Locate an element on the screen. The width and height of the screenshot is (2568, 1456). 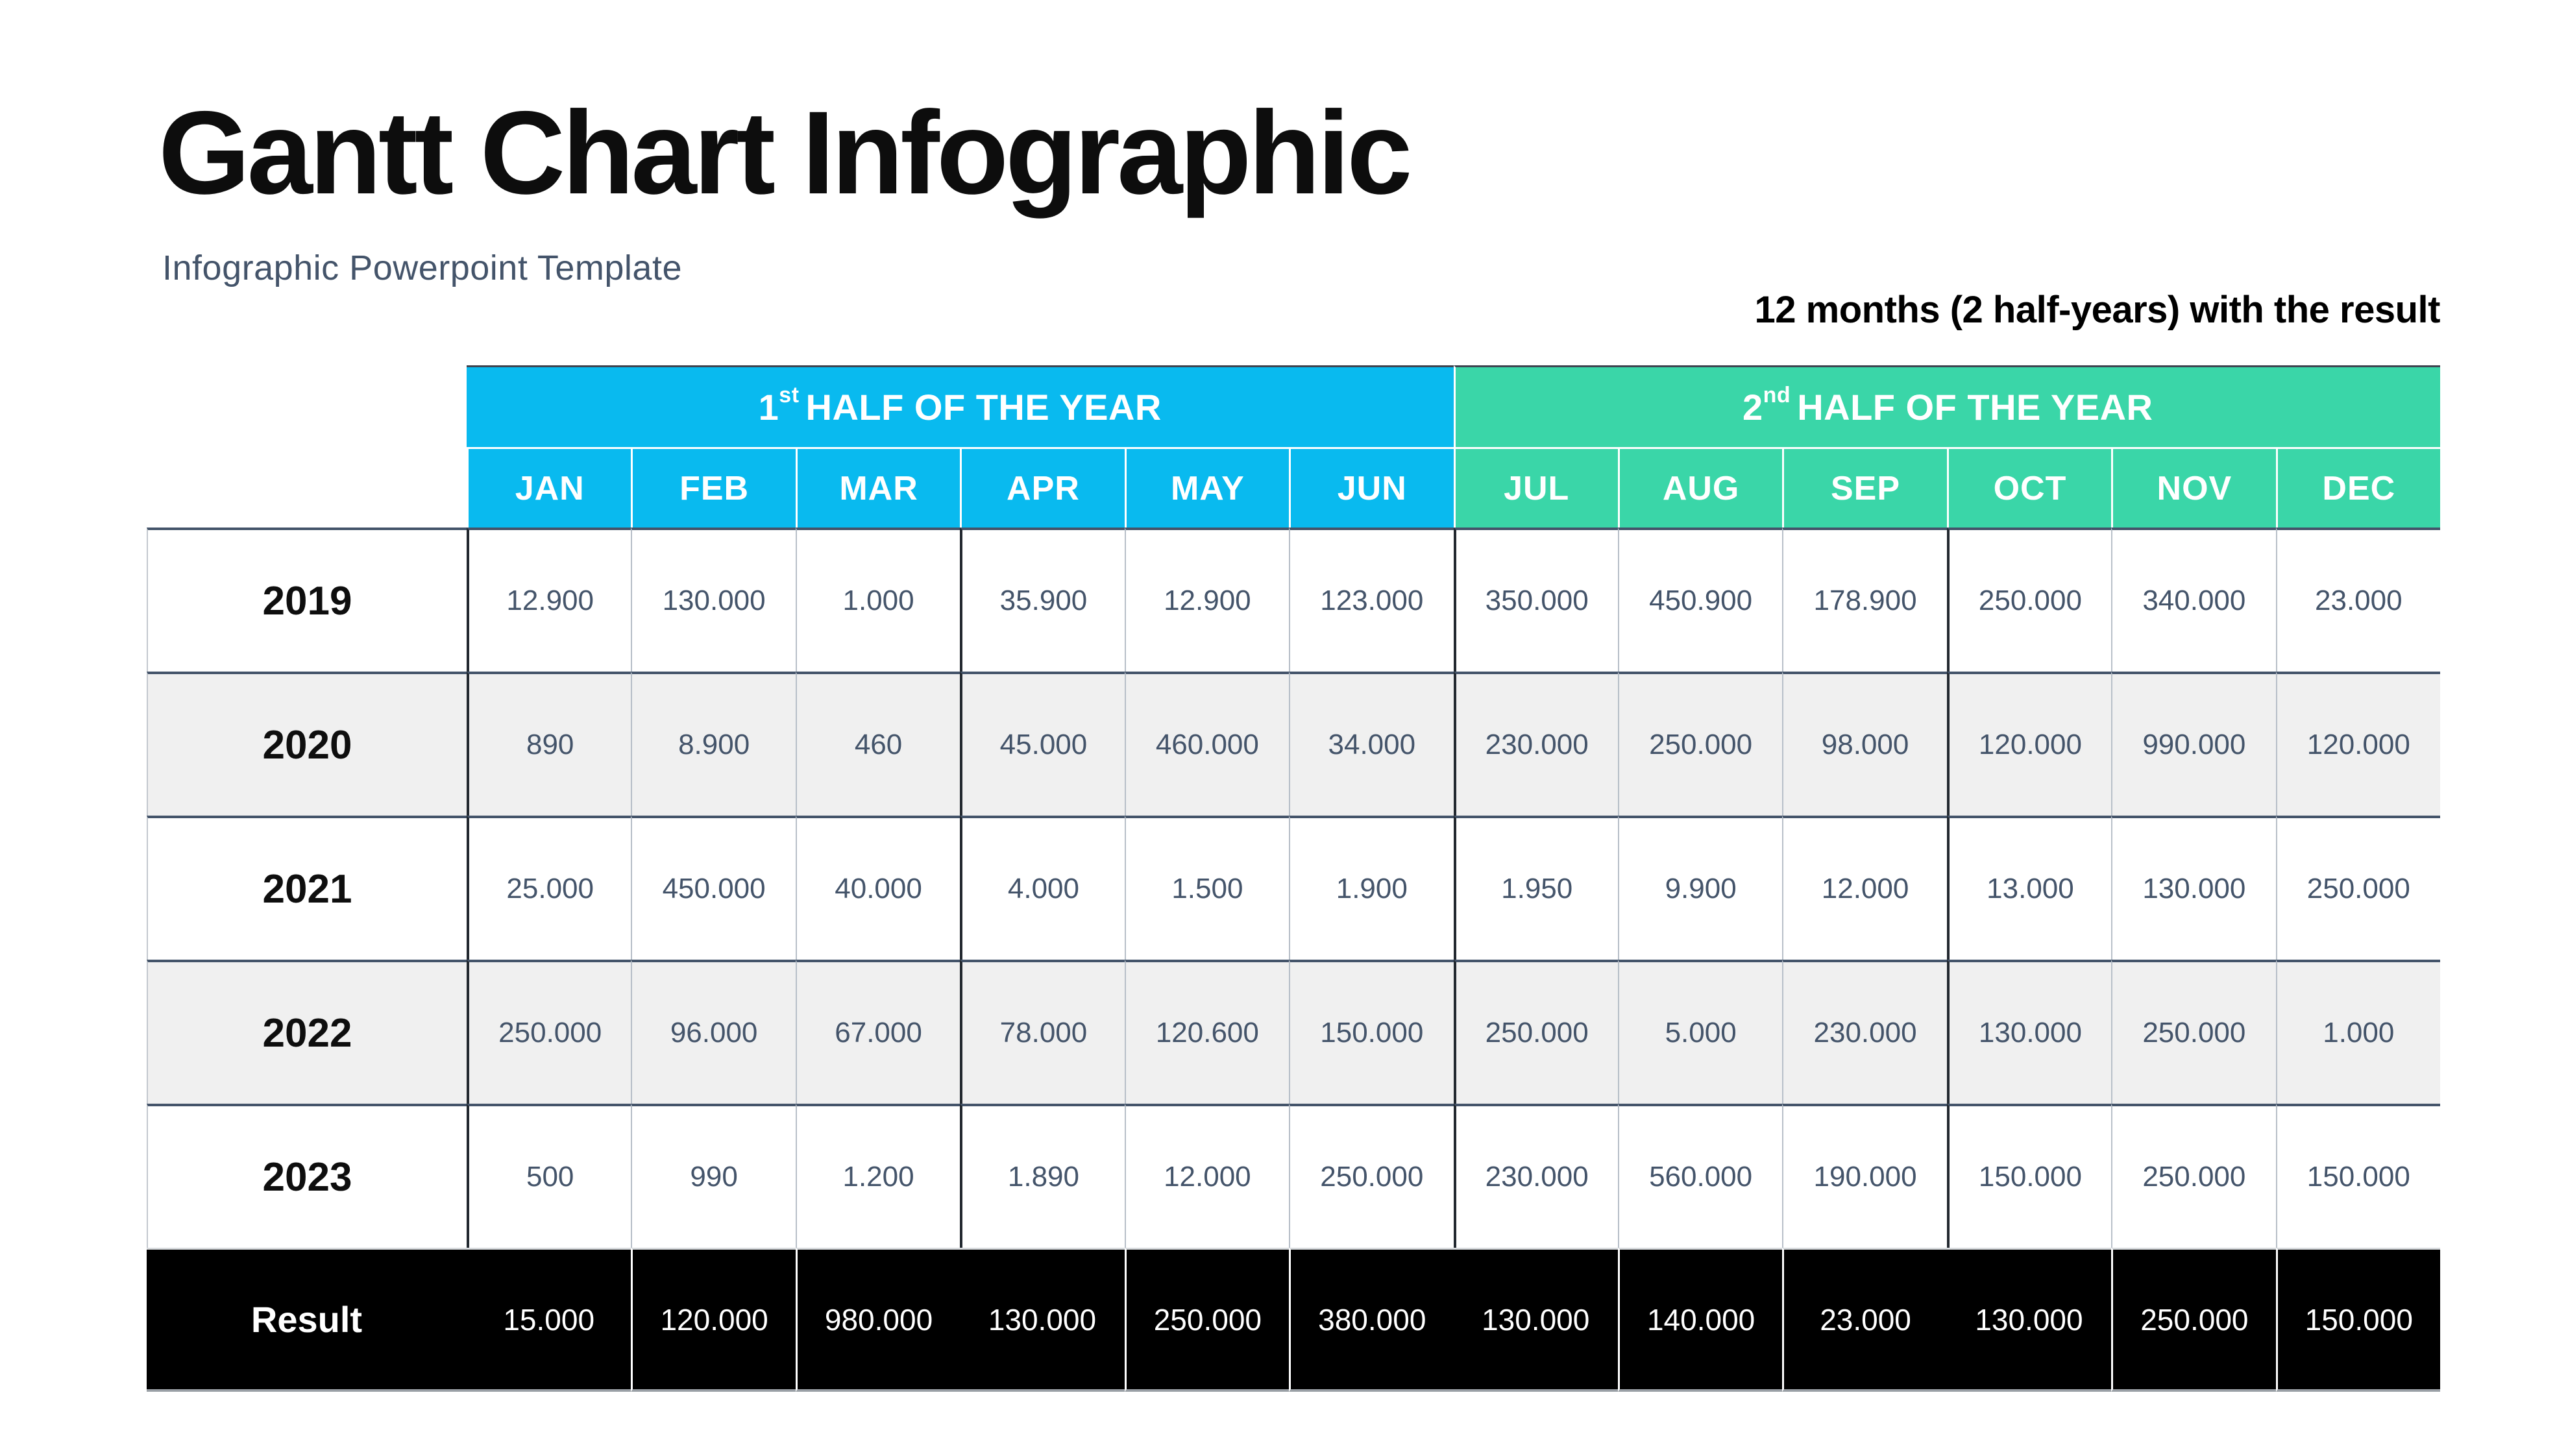
value-cell: 23.000 is located at coordinates (2357, 600).